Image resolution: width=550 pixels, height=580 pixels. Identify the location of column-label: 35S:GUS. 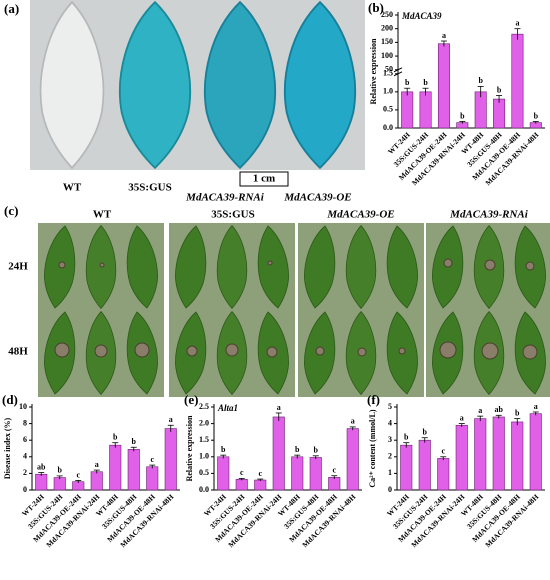
(232, 215).